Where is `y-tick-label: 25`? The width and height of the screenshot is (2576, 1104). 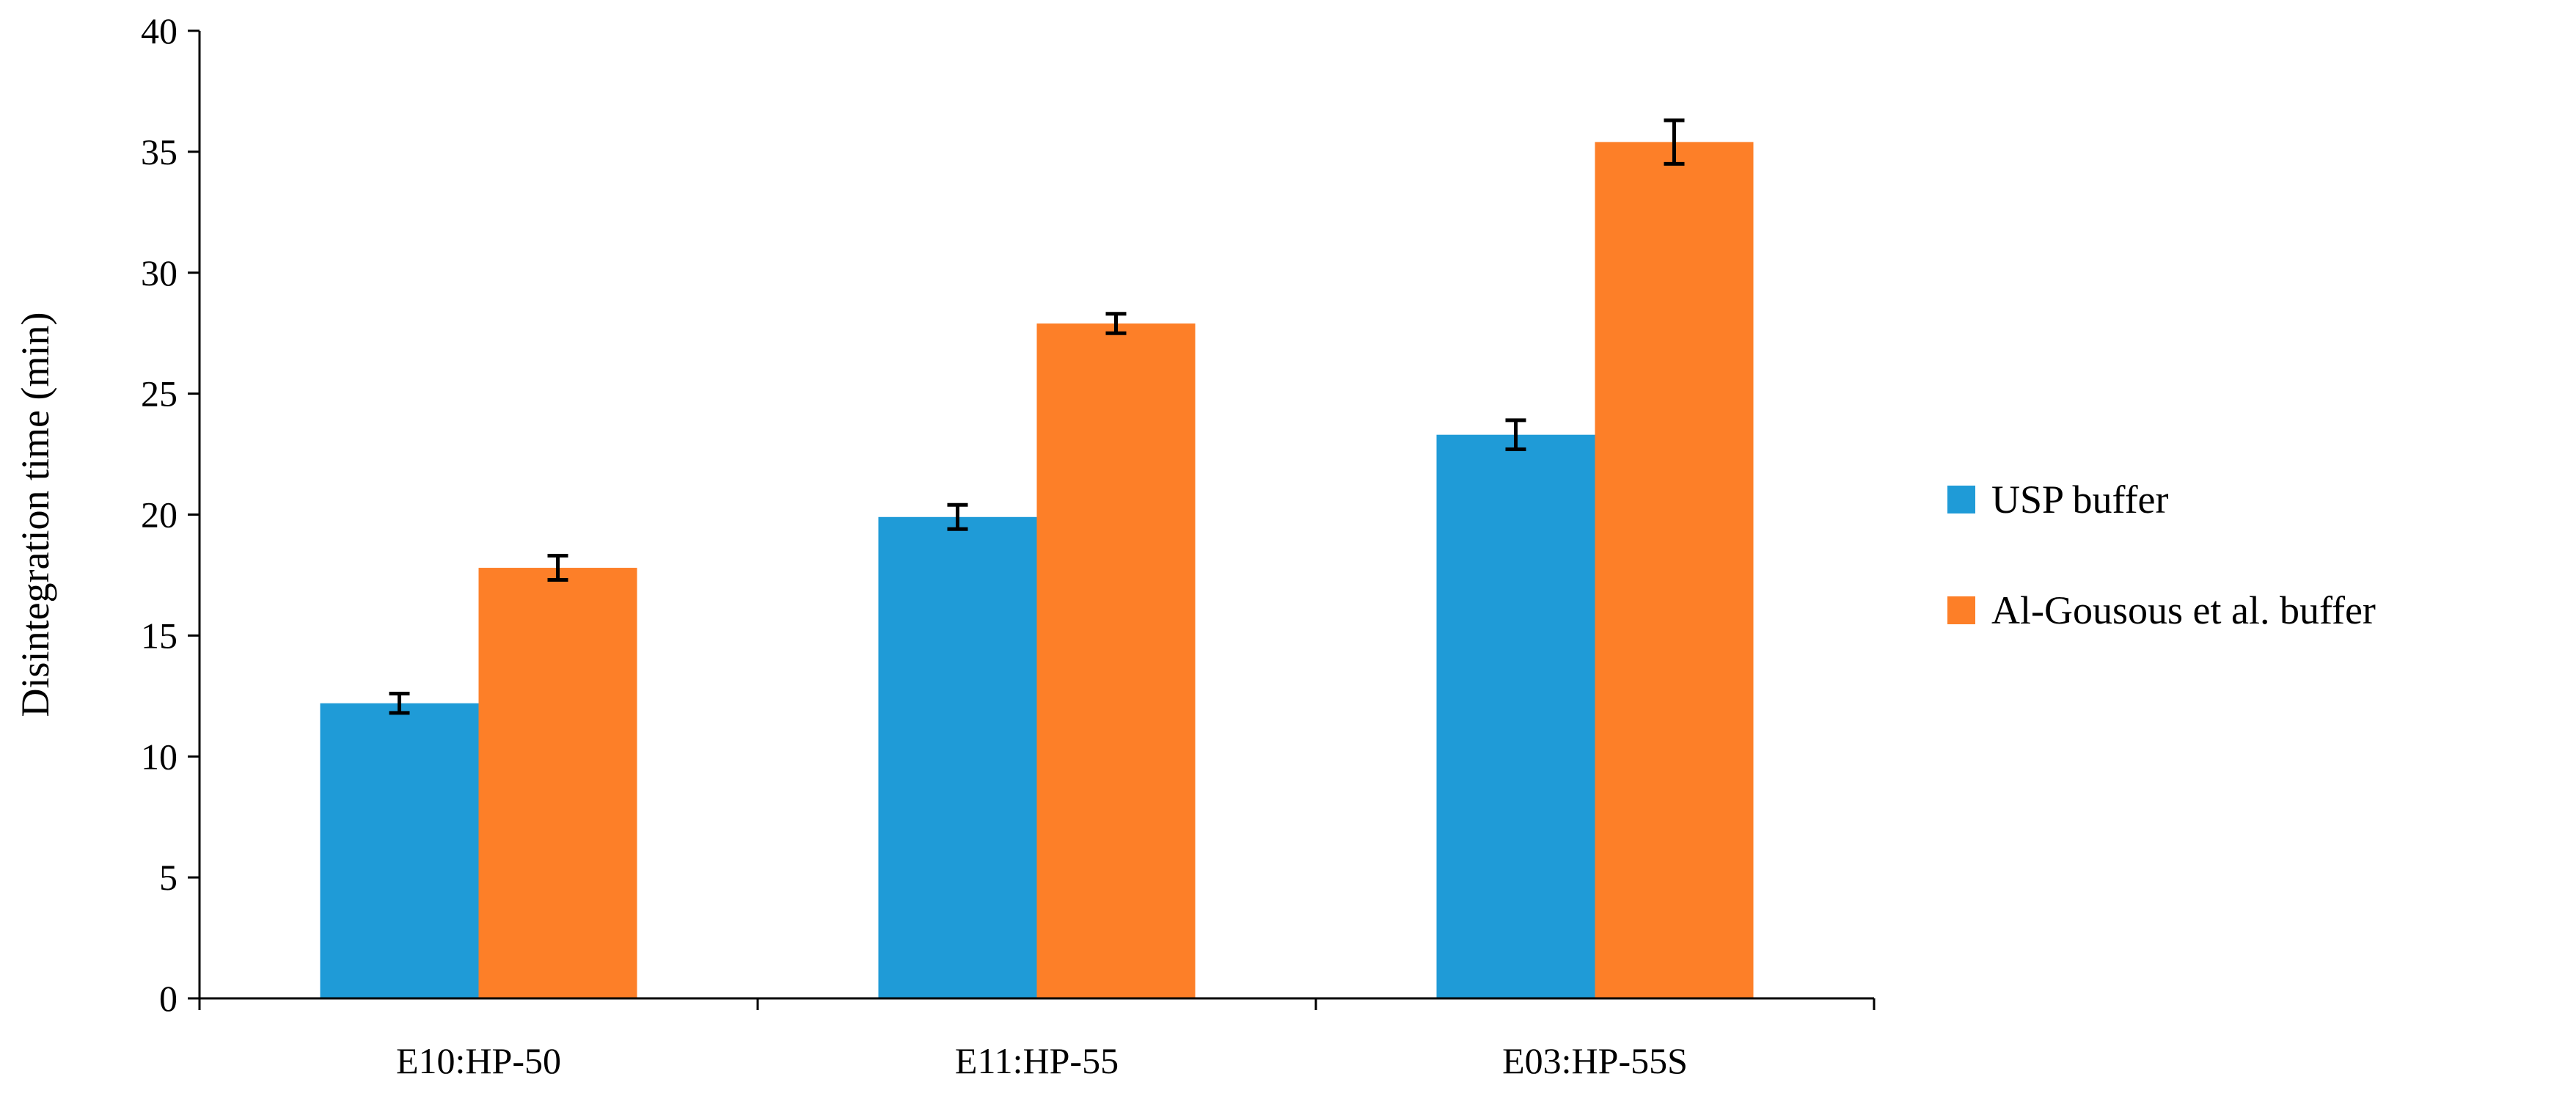
y-tick-label: 25 is located at coordinates (159, 394).